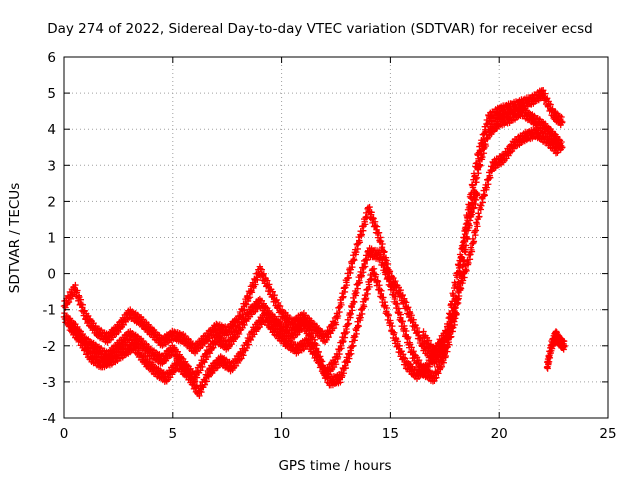  What do you see at coordinates (607, 434) in the screenshot?
I see `x-tick-label: 25` at bounding box center [607, 434].